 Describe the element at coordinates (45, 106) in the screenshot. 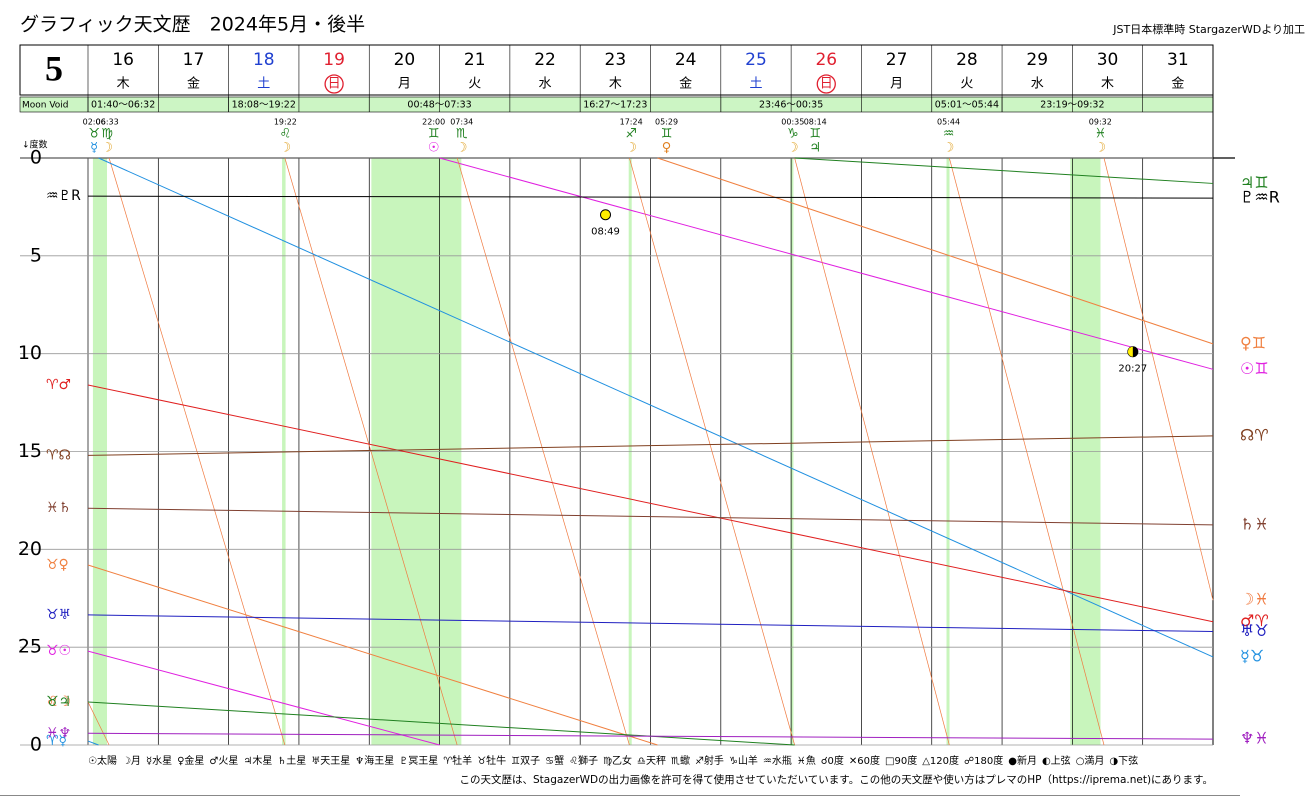

I see `void-label: Moon Void` at that location.